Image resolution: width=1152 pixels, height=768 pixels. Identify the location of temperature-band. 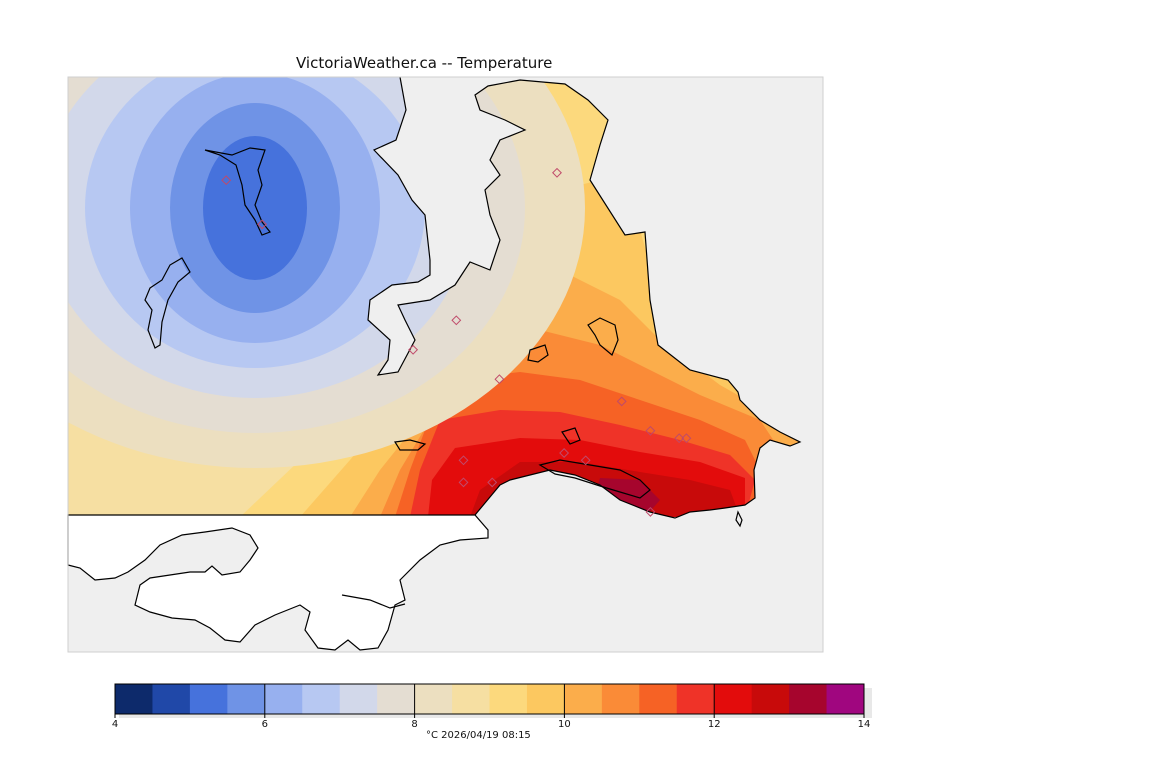
(255, 208).